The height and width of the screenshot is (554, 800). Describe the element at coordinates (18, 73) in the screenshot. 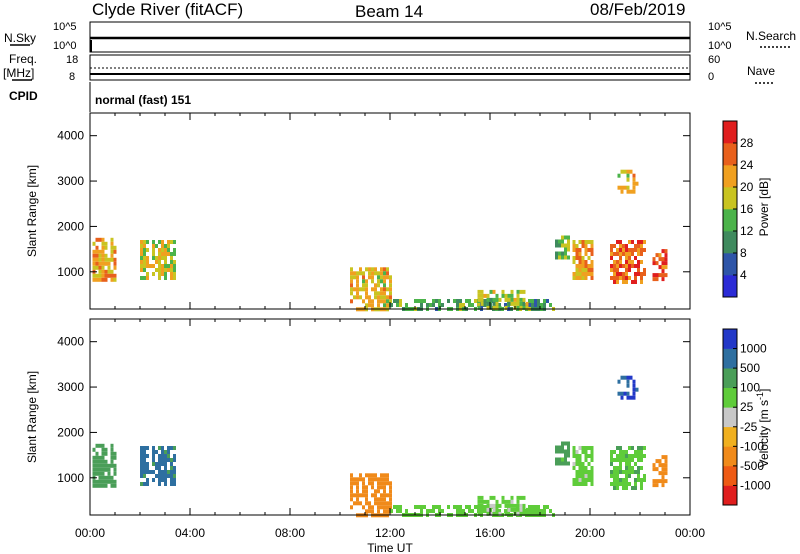

I see `freq-unit-label: [MHz]` at that location.